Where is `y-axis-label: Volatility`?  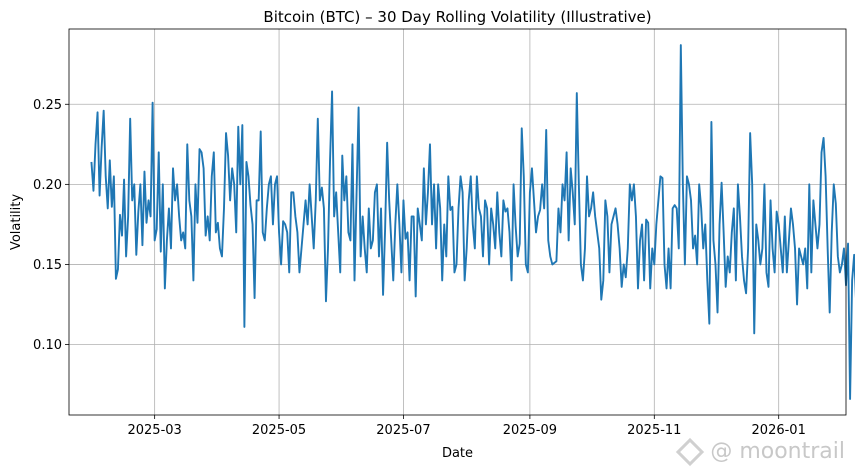
y-axis-label: Volatility is located at coordinates (16, 222).